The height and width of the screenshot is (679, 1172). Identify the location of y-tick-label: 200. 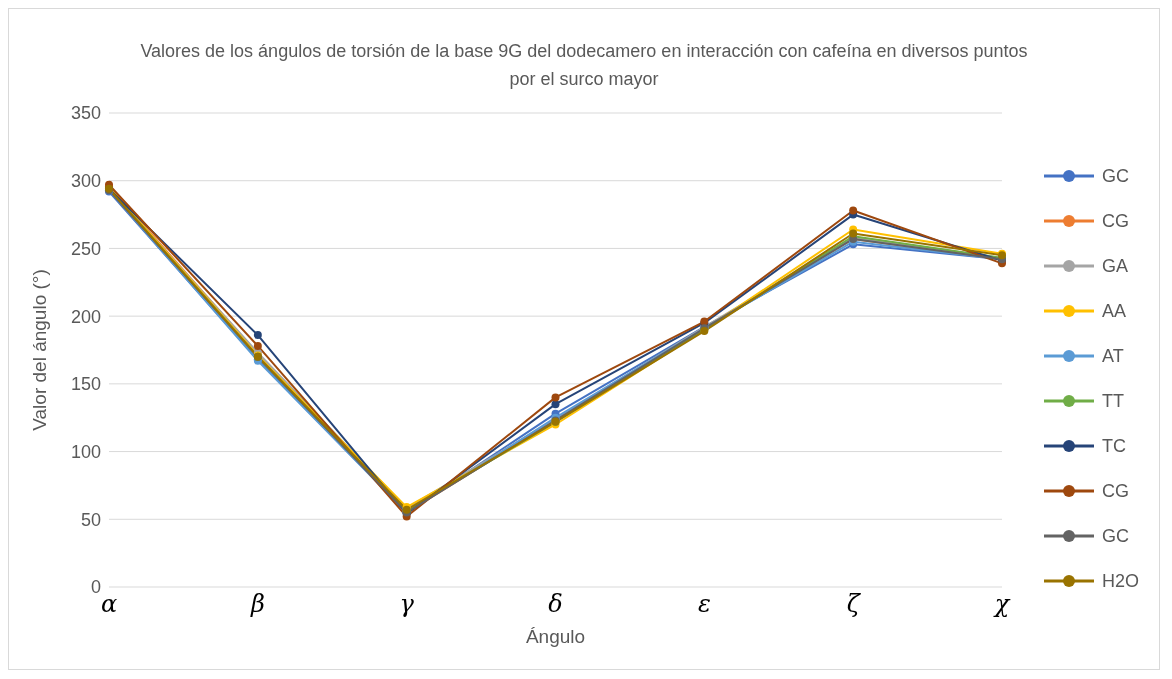
(85, 316).